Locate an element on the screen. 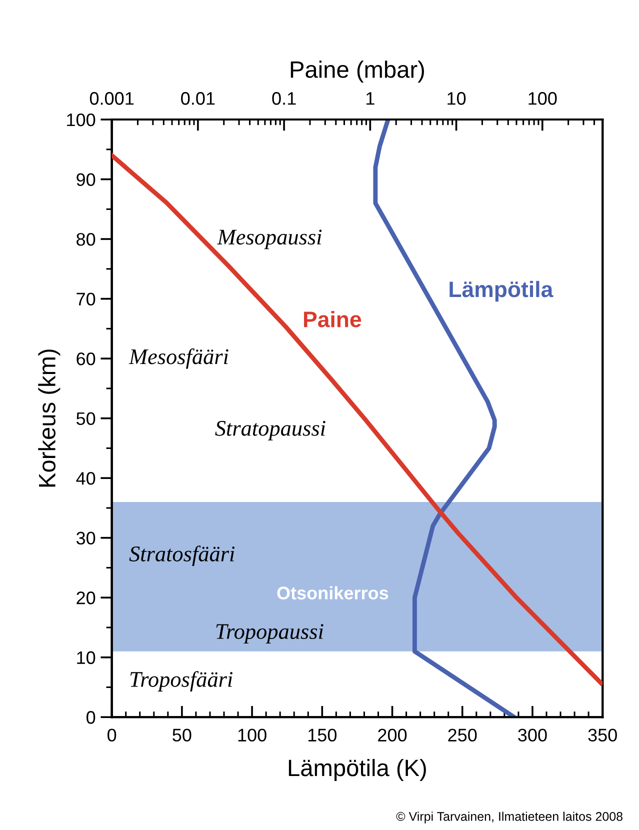  y-tick-label: 20 is located at coordinates (86, 598).